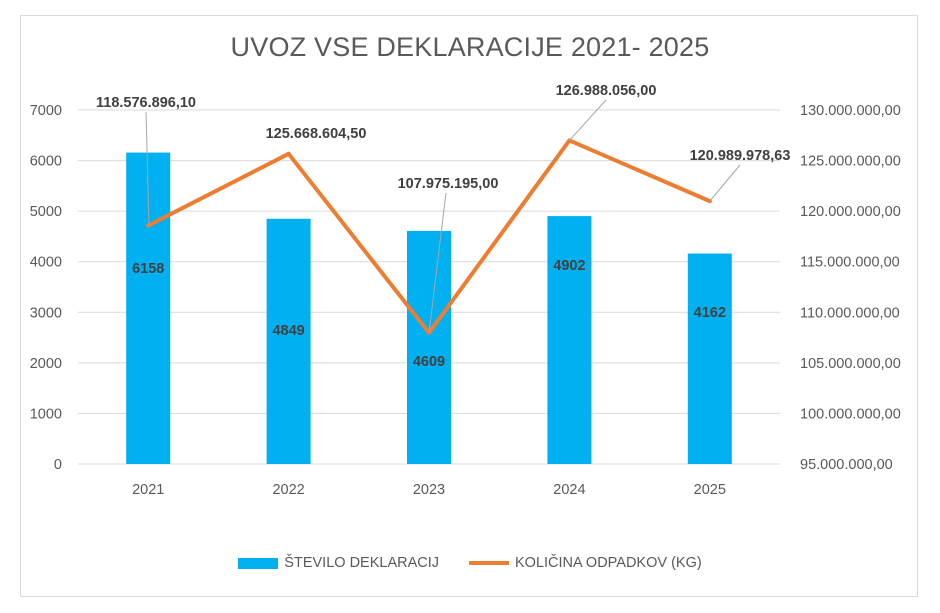 This screenshot has height=613, width=940. What do you see at coordinates (146, 103) in the screenshot?
I see `line-data-label: 118.576.896,10` at bounding box center [146, 103].